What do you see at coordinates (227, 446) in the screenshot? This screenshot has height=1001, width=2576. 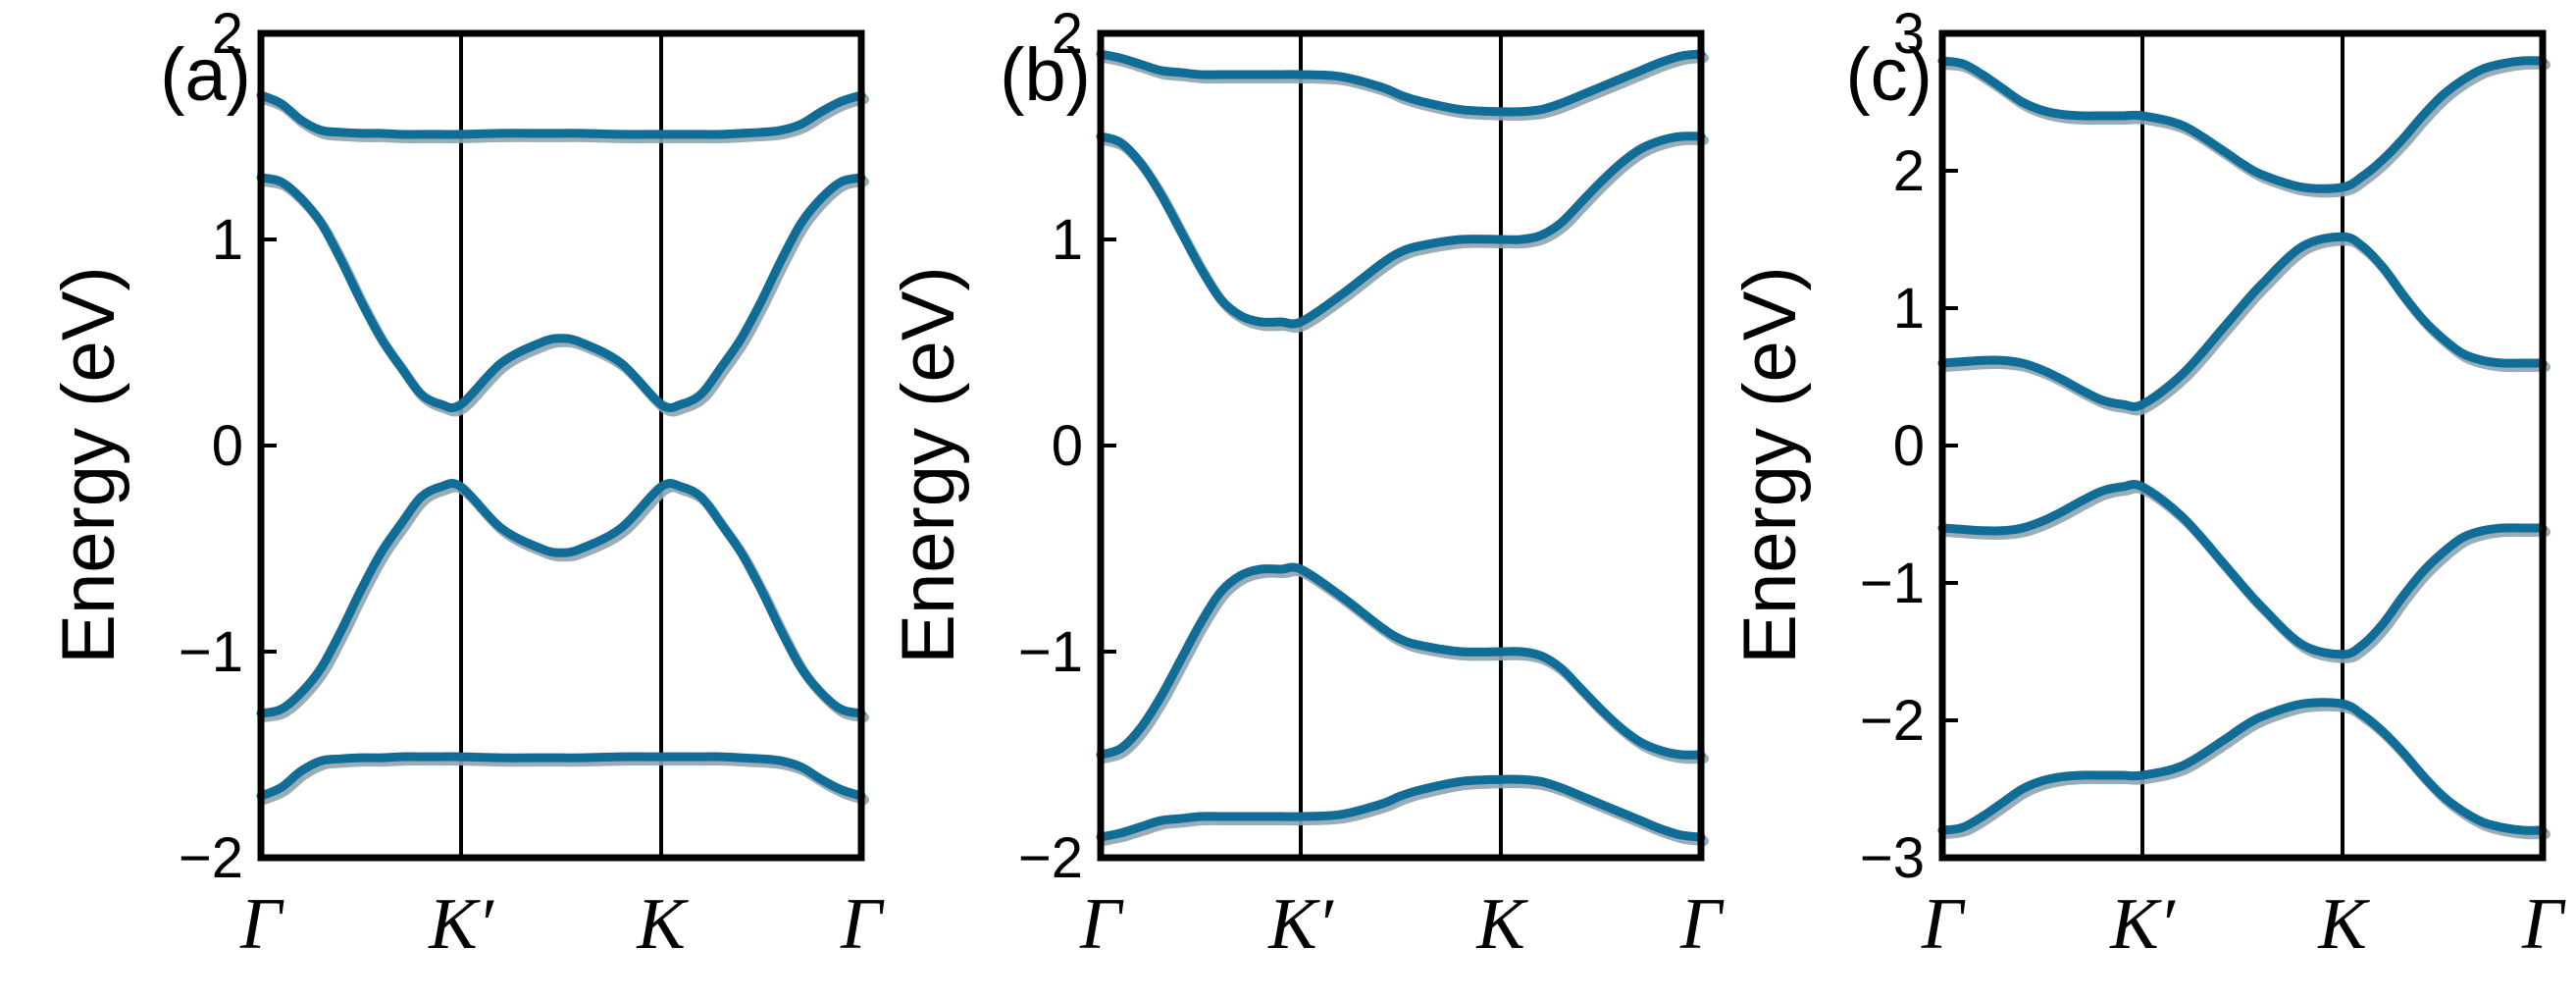 I see `panel-a-ytick-label-2: 0` at bounding box center [227, 446].